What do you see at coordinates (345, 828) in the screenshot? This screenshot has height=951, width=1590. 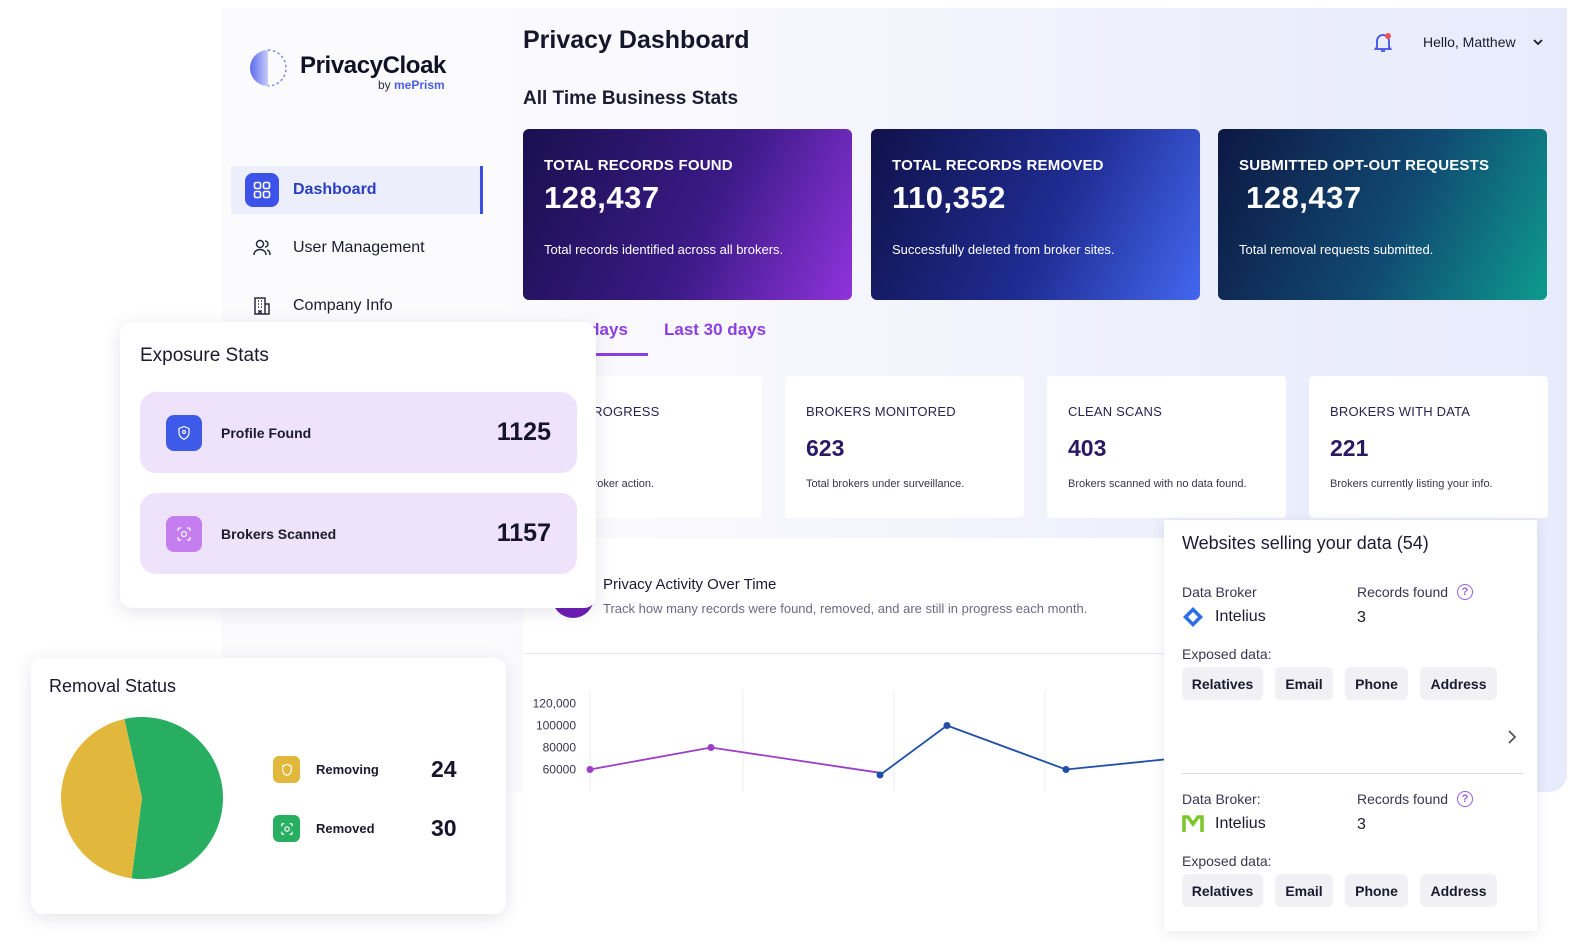 I see `legend-label: Removed` at bounding box center [345, 828].